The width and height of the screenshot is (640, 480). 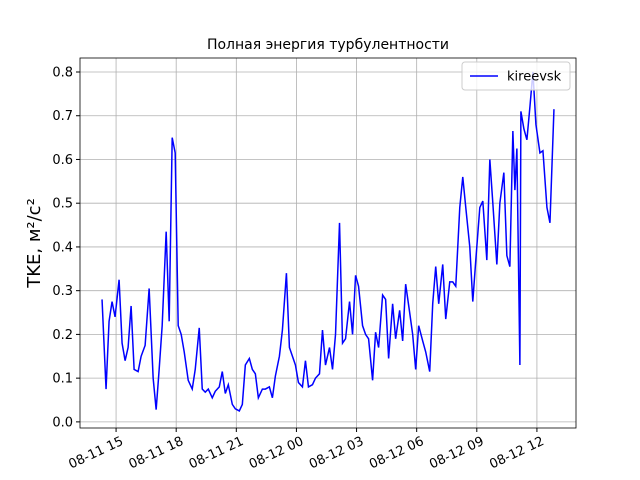 What do you see at coordinates (62, 160) in the screenshot?
I see `y-tick-label: 0.6` at bounding box center [62, 160].